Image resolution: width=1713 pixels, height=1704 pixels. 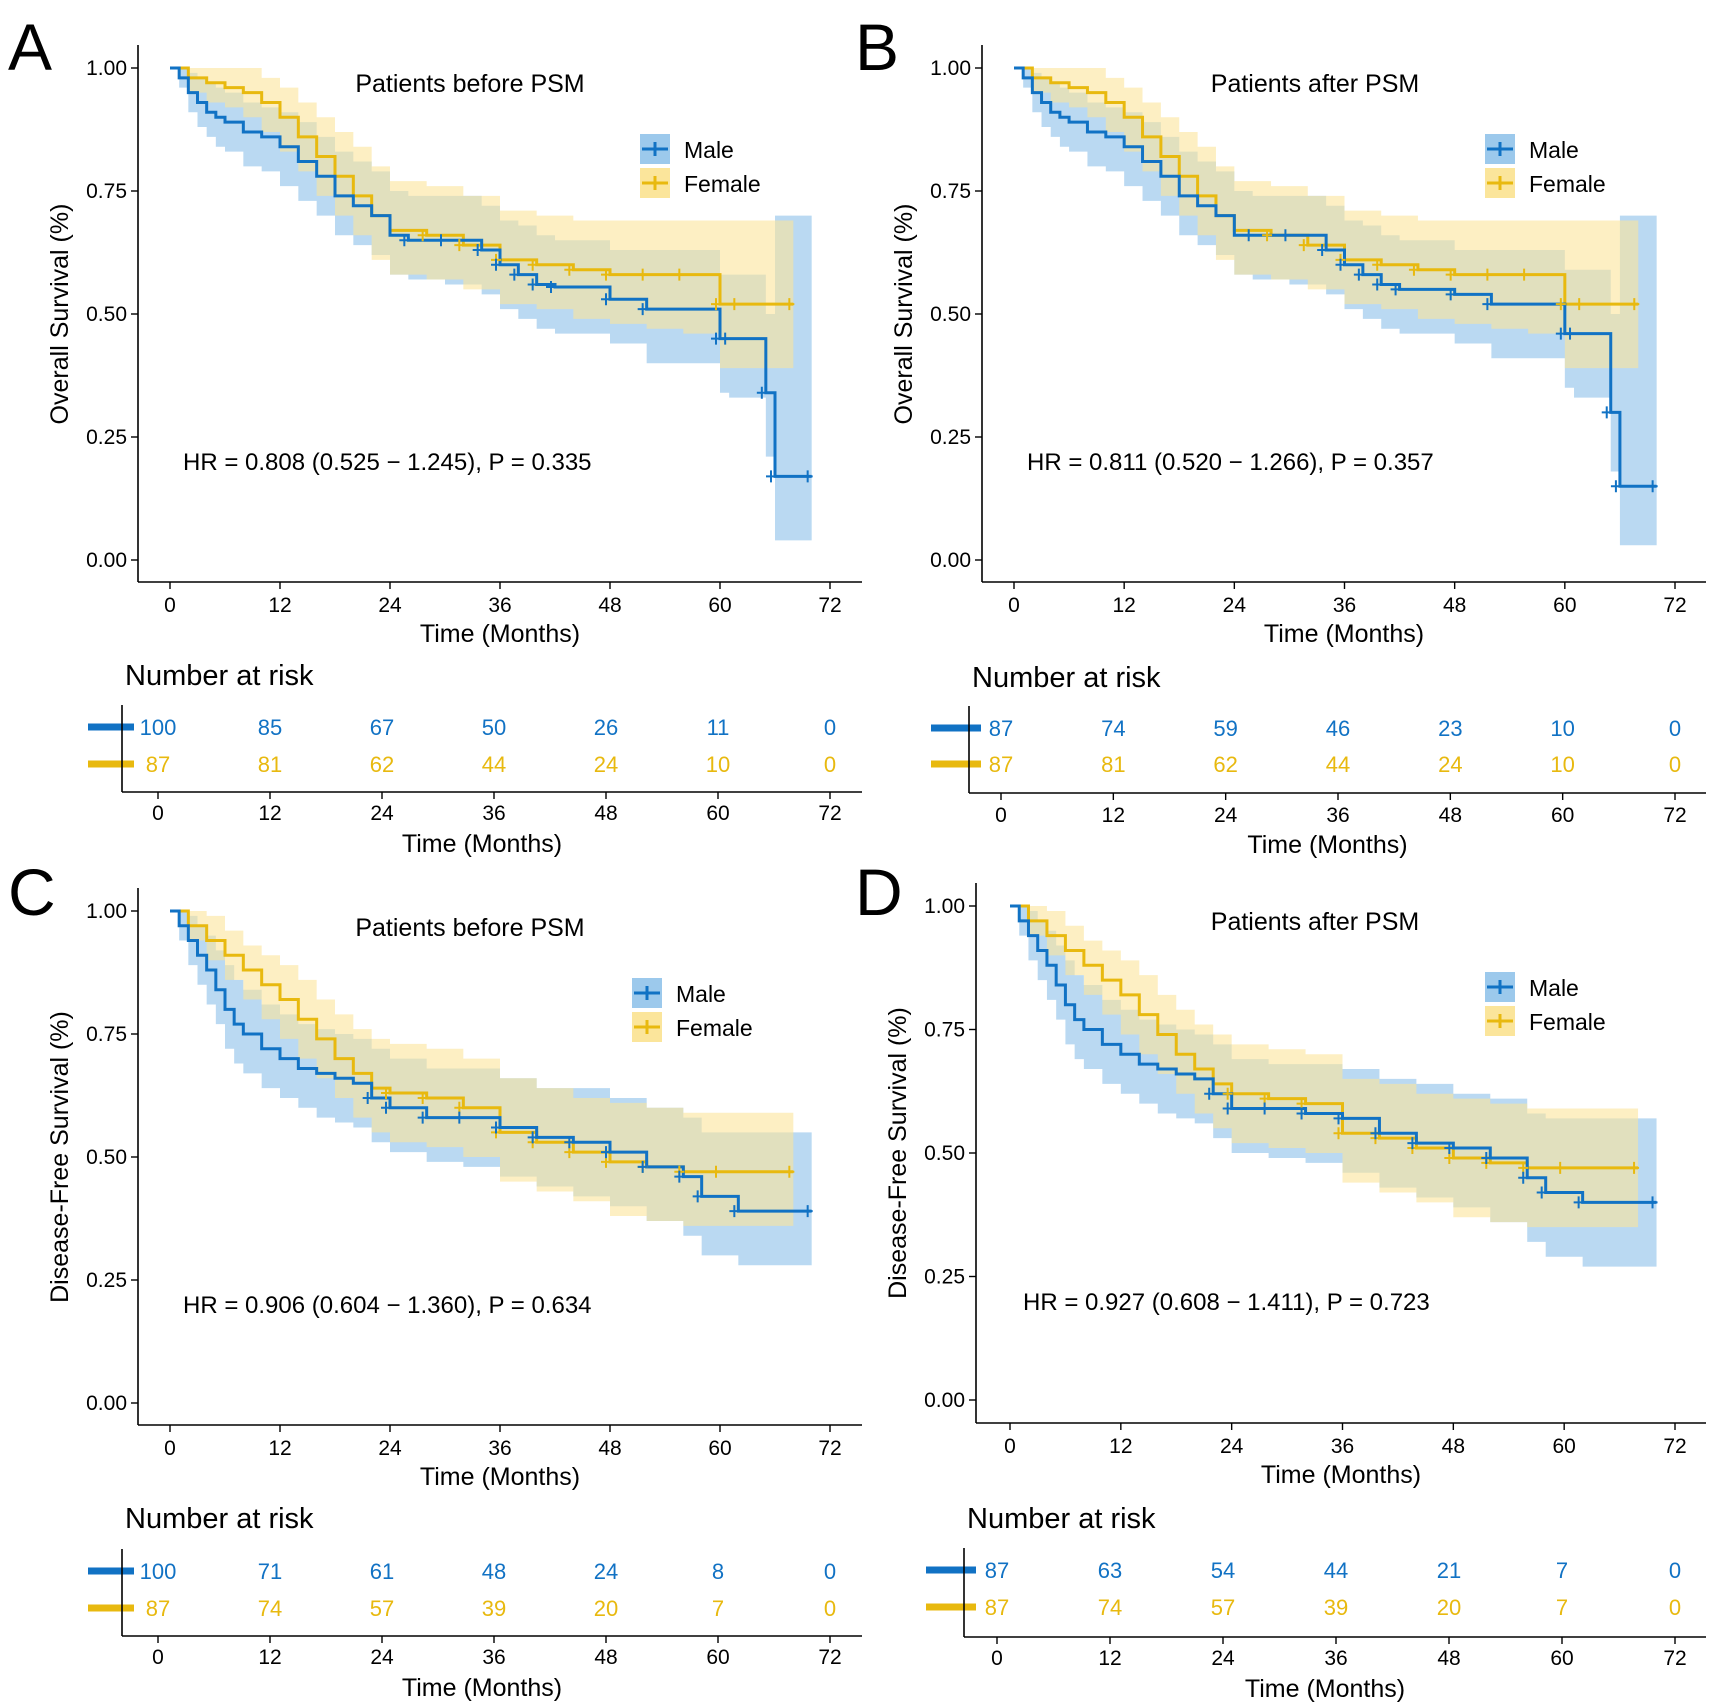 I want to click on risk-x-tick-label: 72, so click(x=829, y=1657).